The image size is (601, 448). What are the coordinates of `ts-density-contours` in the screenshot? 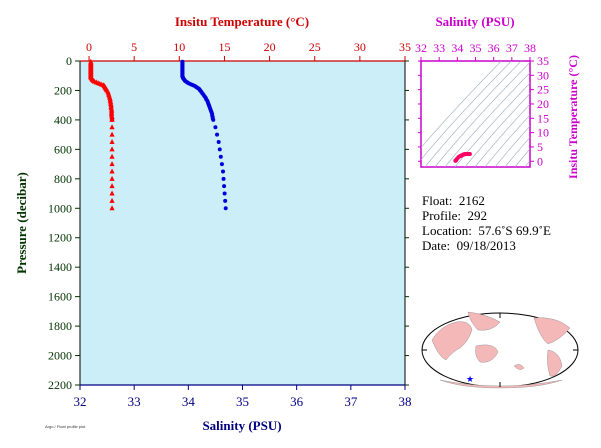 It's located at (475, 114).